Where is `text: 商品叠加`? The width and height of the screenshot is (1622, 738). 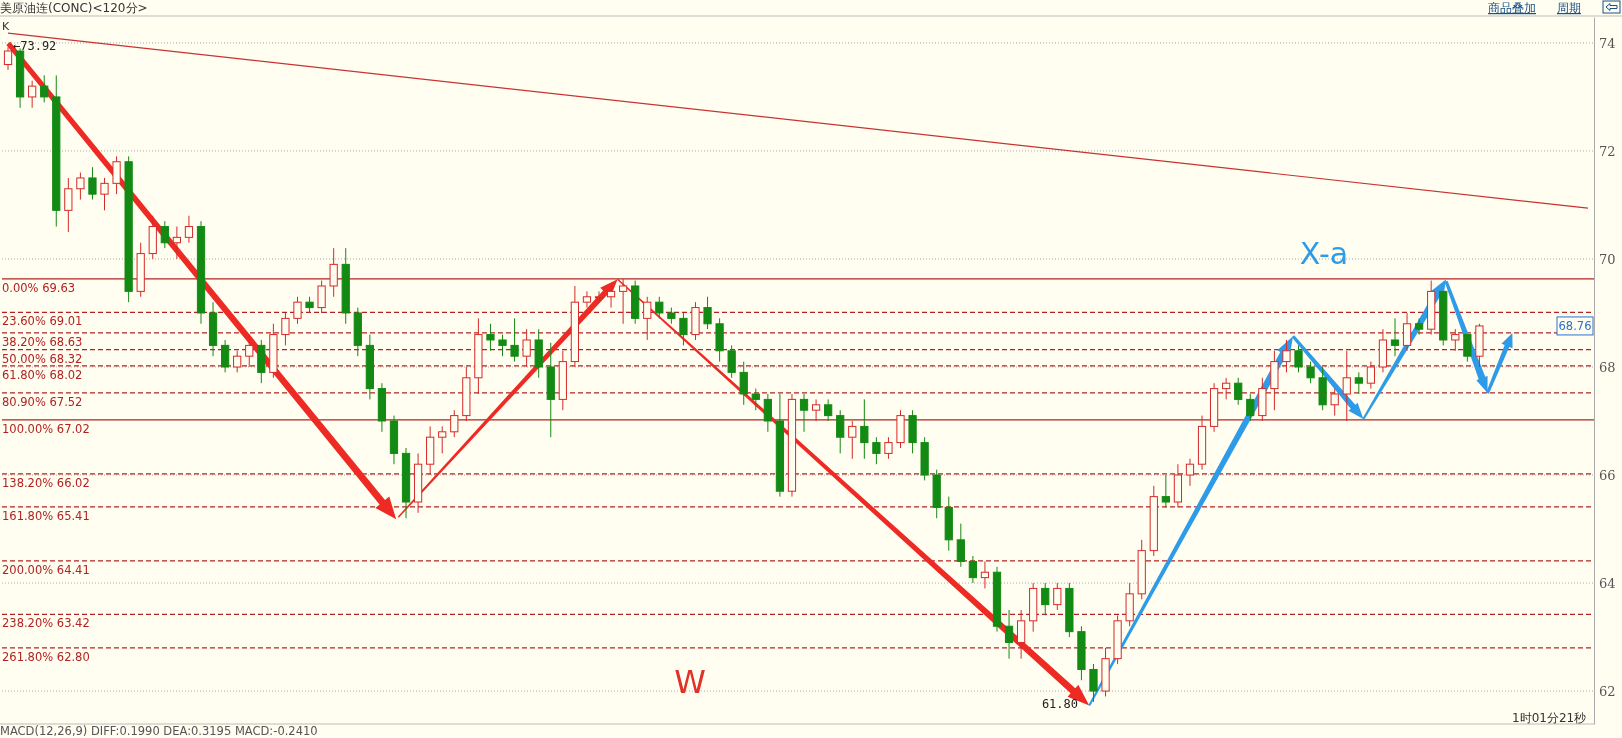 text: 商品叠加 is located at coordinates (1512, 8).